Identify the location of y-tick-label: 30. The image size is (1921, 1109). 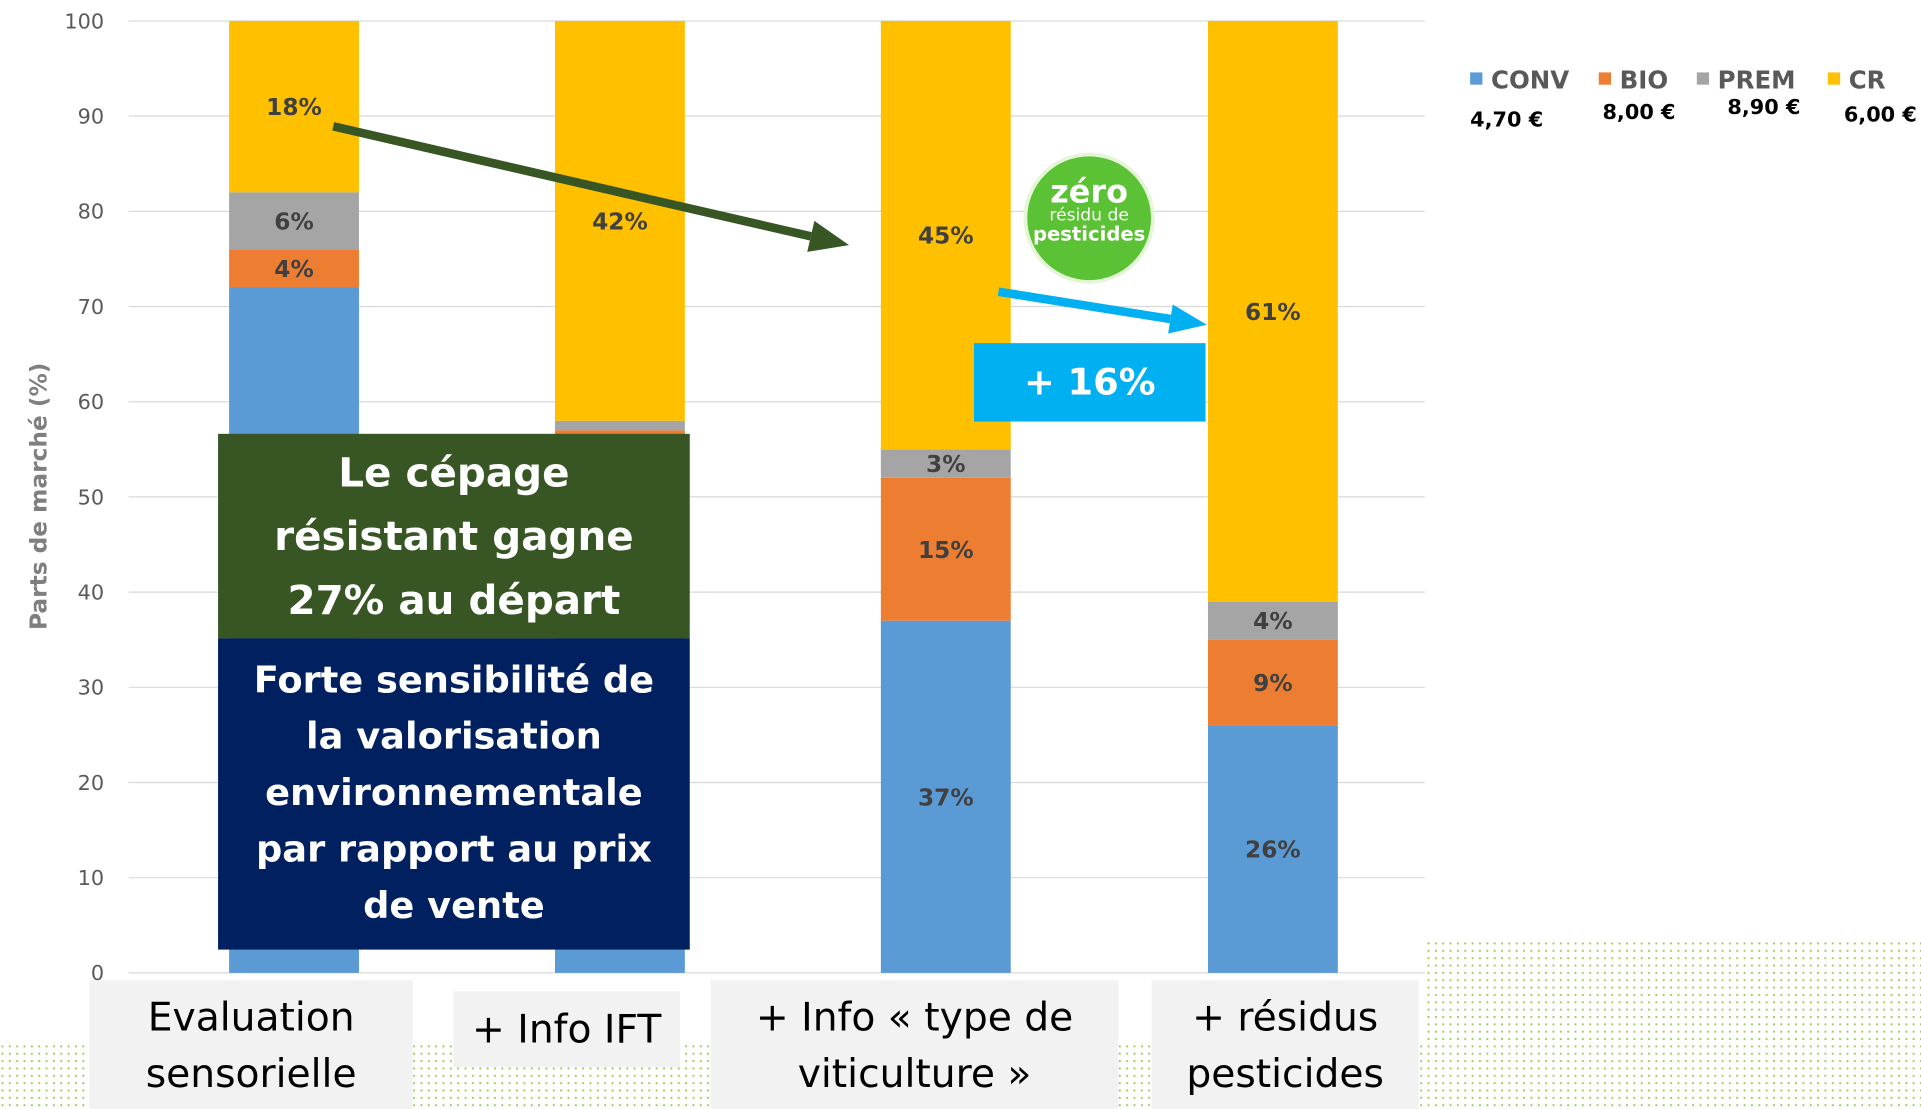
(91, 688).